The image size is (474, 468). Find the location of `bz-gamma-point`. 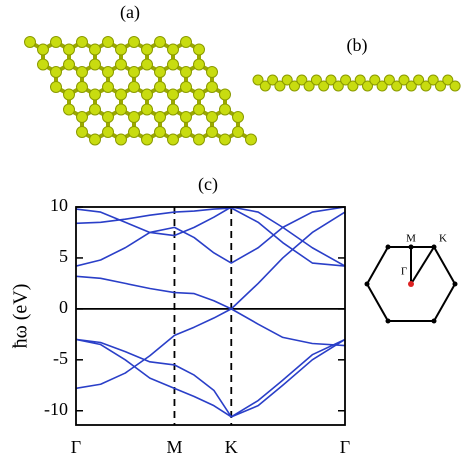

bz-gamma-point is located at coordinates (411, 284).